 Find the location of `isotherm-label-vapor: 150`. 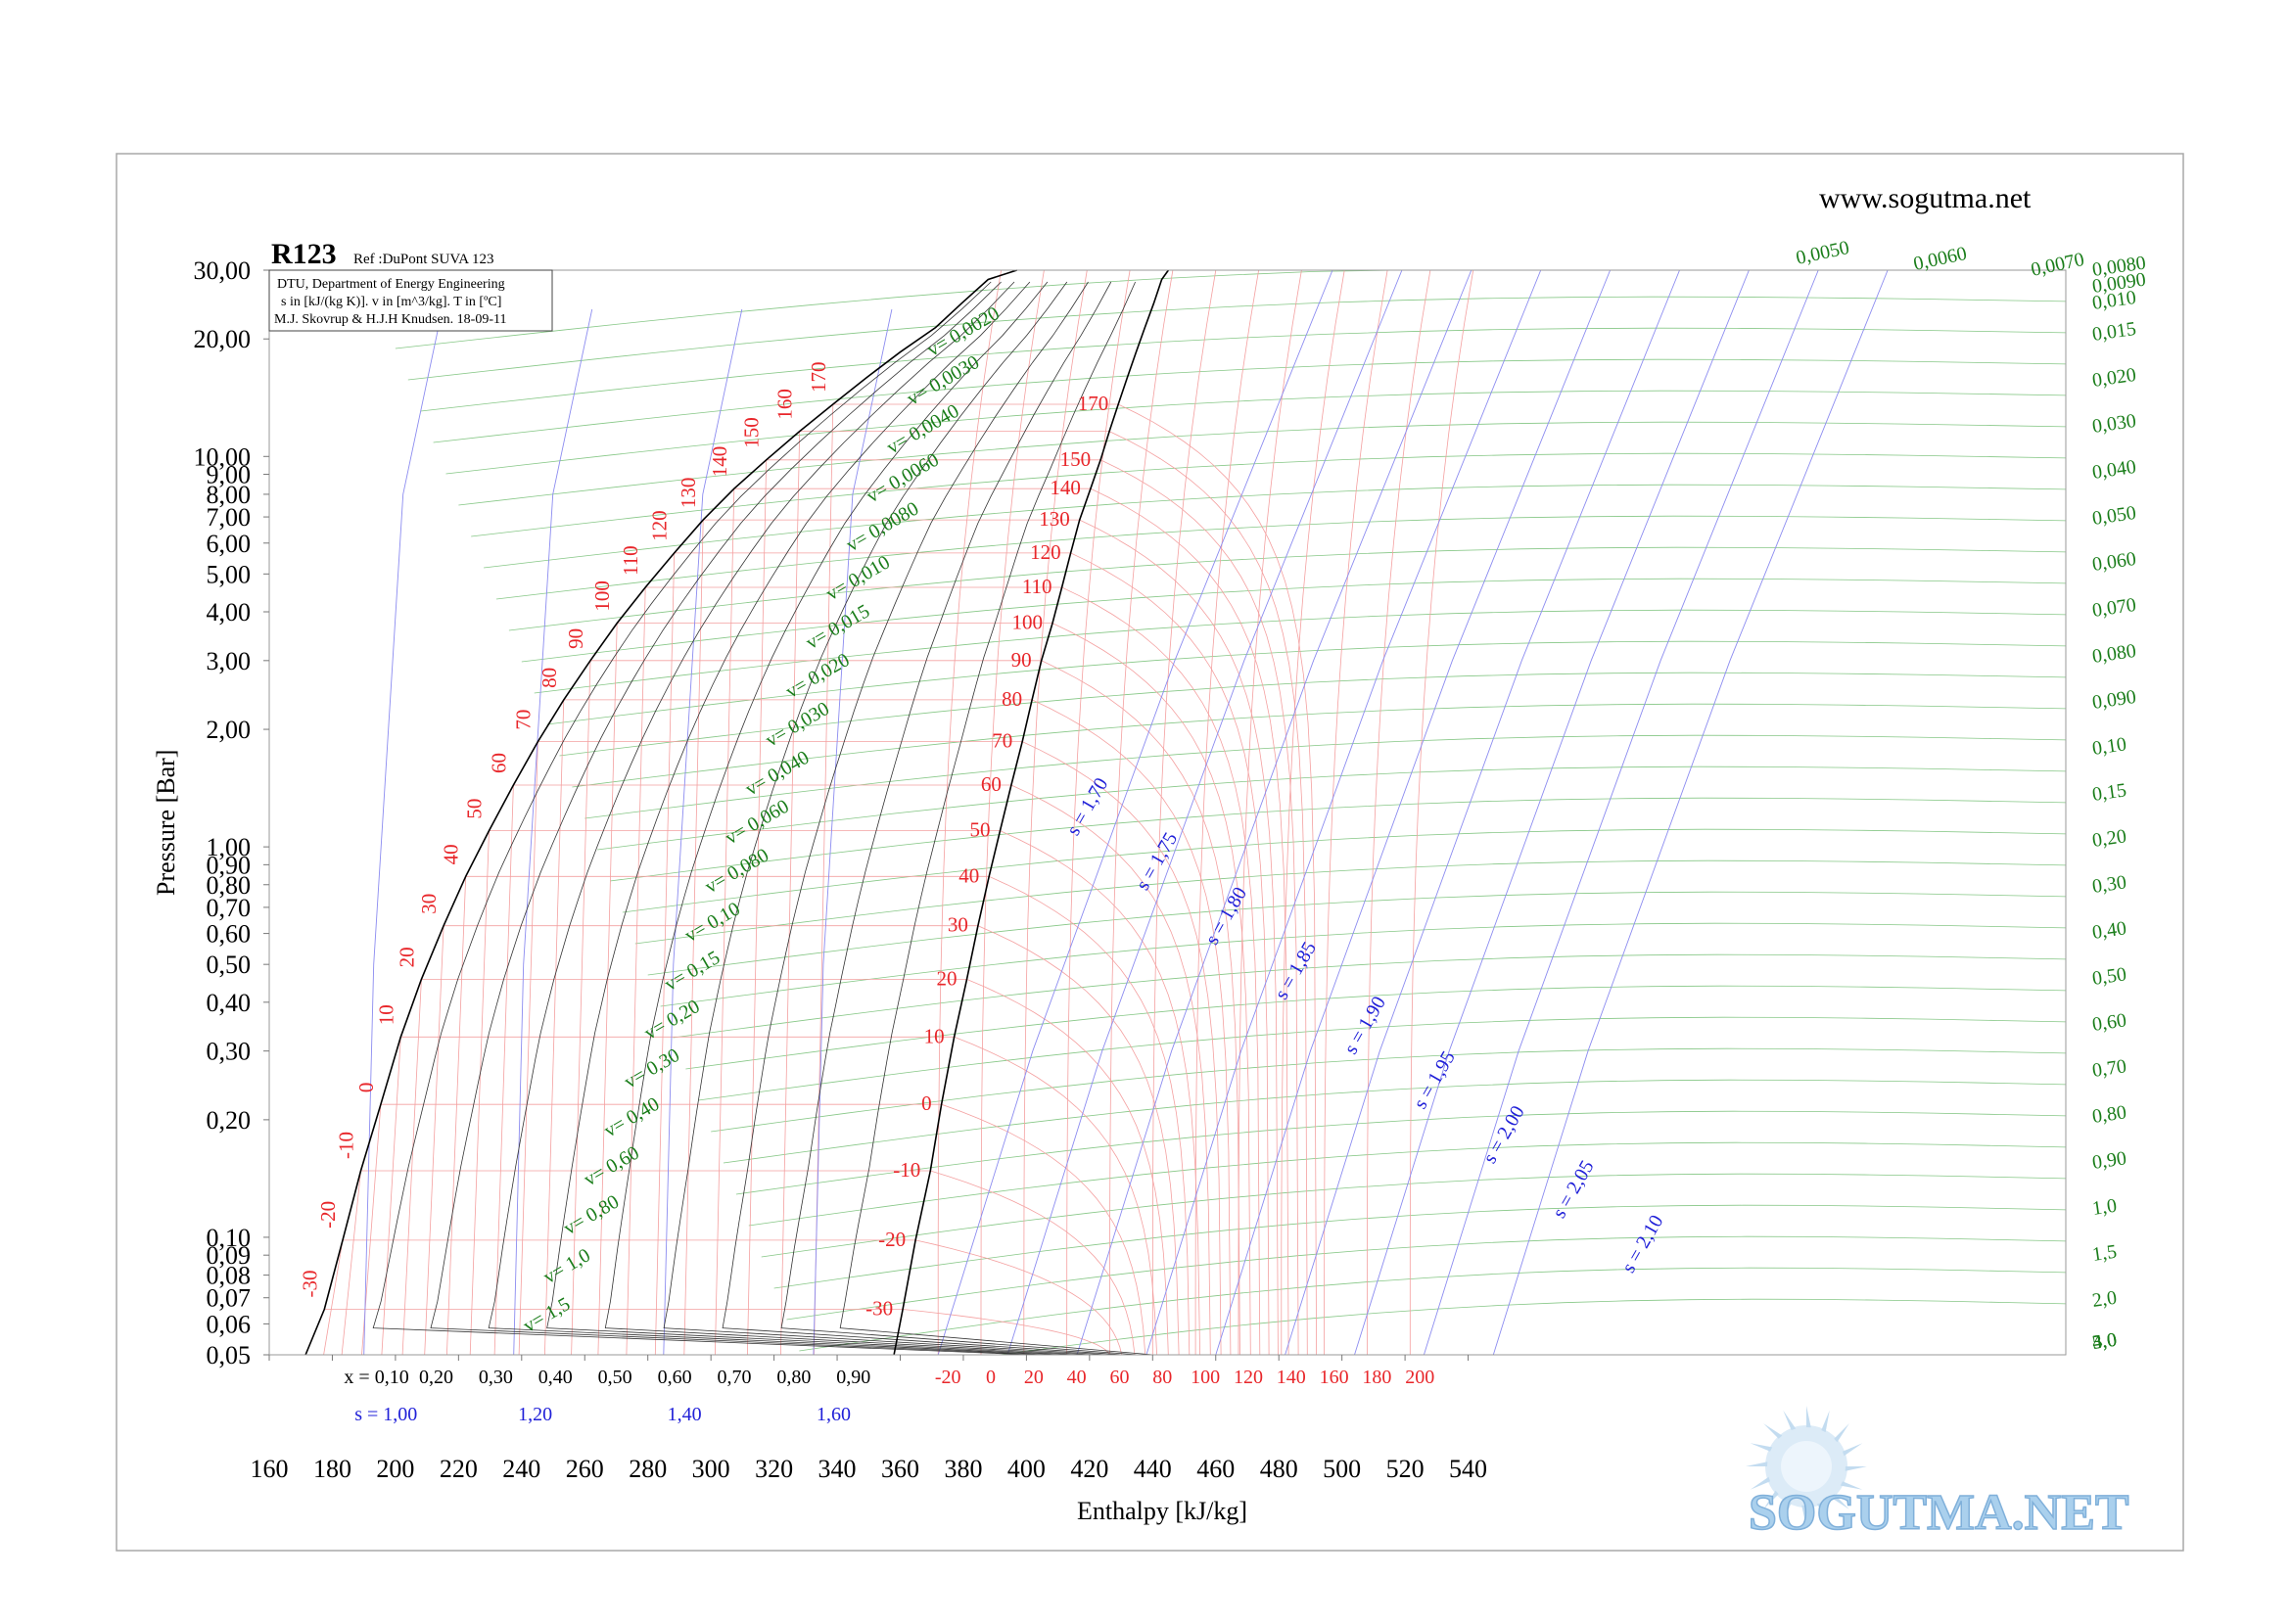

isotherm-label-vapor: 150 is located at coordinates (1076, 459).